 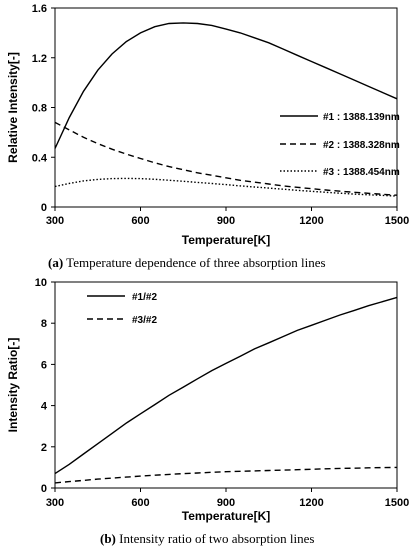 I want to click on y-tick-label: 0.8, so click(x=39, y=109).